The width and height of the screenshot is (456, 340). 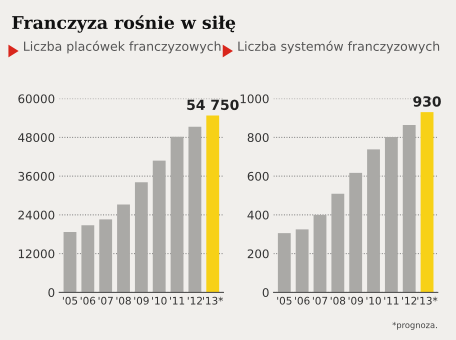 What do you see at coordinates (258, 253) in the screenshot?
I see `y-tick-label: 200` at bounding box center [258, 253].